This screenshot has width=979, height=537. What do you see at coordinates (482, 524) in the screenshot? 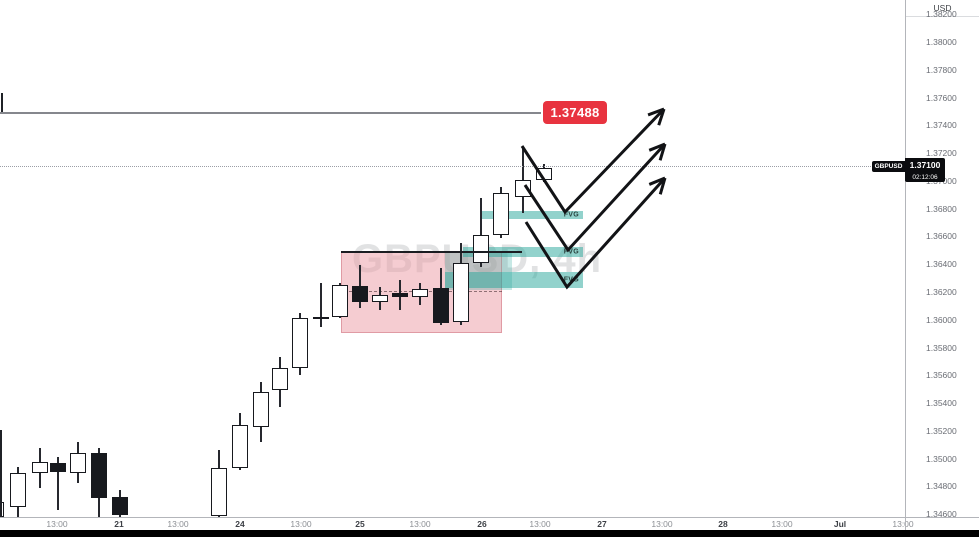
I see `time-tick-label: 26` at bounding box center [482, 524].